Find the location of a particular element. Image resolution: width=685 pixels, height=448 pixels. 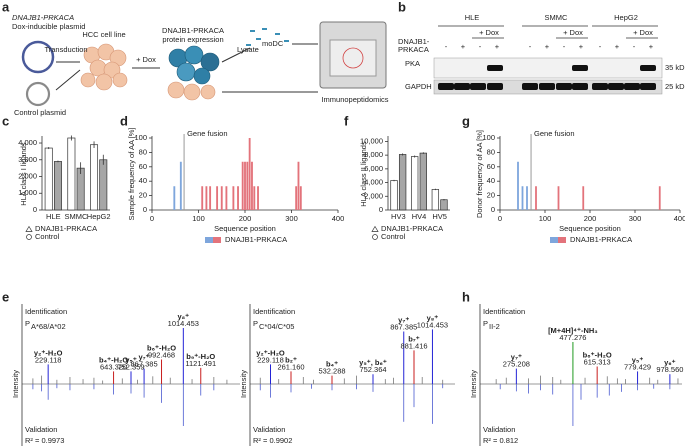

spectrum-title: Identification is located at coordinates (46, 311).